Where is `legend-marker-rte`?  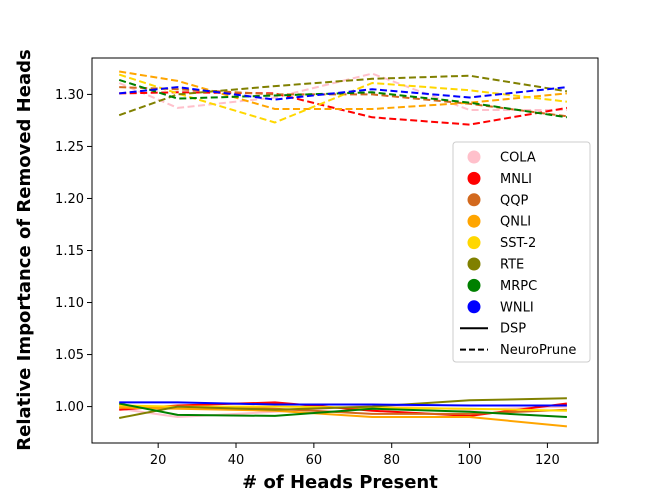 legend-marker-rte is located at coordinates (474, 264).